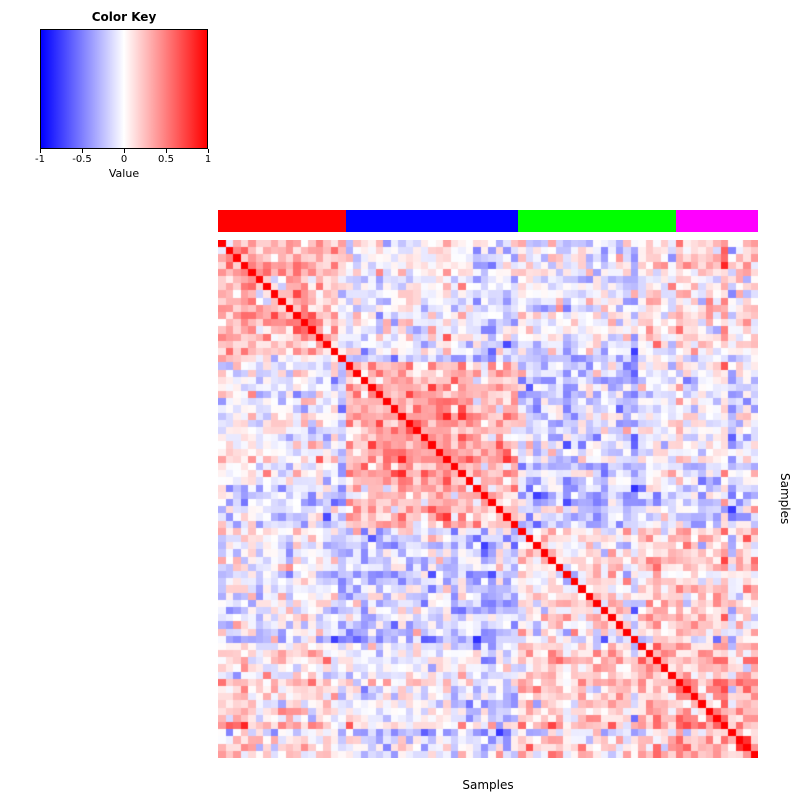  I want to click on color-key-axis: -1 -0.5 0 0.5 1, so click(123, 158).